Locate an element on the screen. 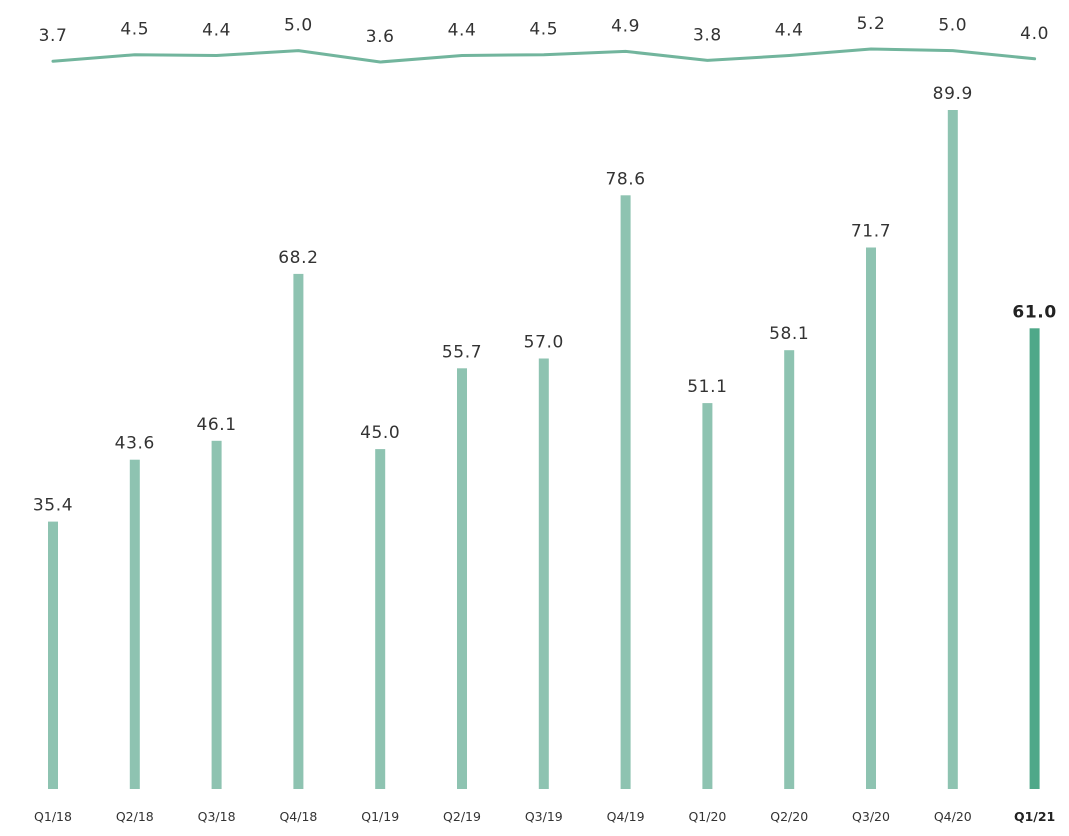  bar-value-label: 71.7 is located at coordinates (871, 232).